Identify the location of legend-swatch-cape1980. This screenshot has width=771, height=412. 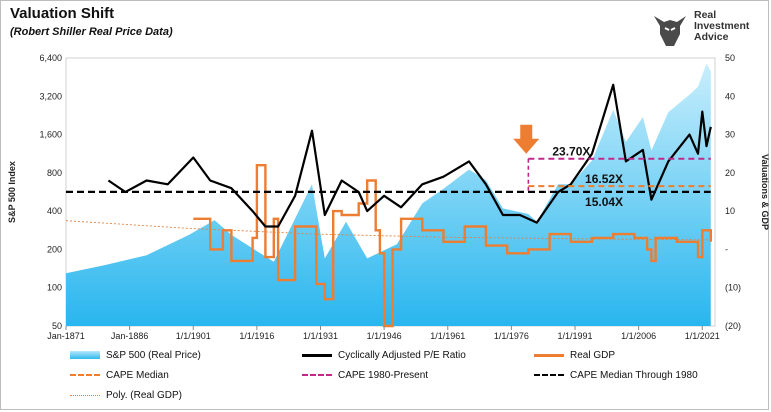
(317, 375).